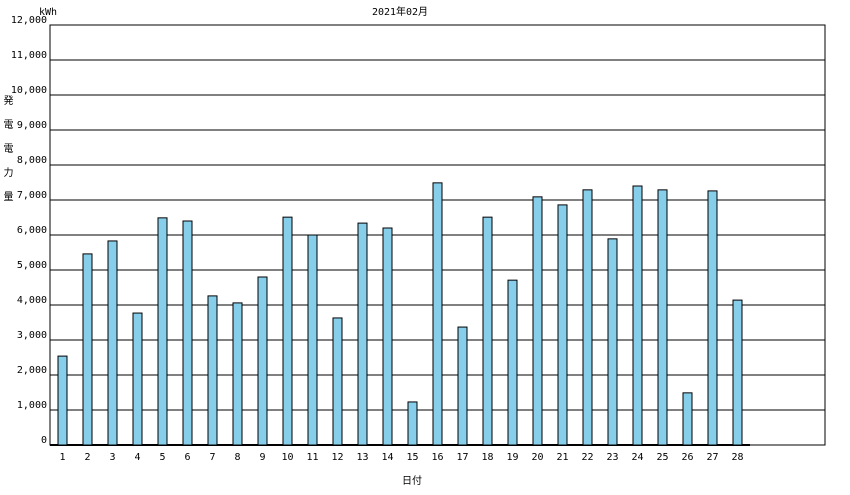 The image size is (850, 495). I want to click on y-tick-label: 4,000, so click(32, 300).